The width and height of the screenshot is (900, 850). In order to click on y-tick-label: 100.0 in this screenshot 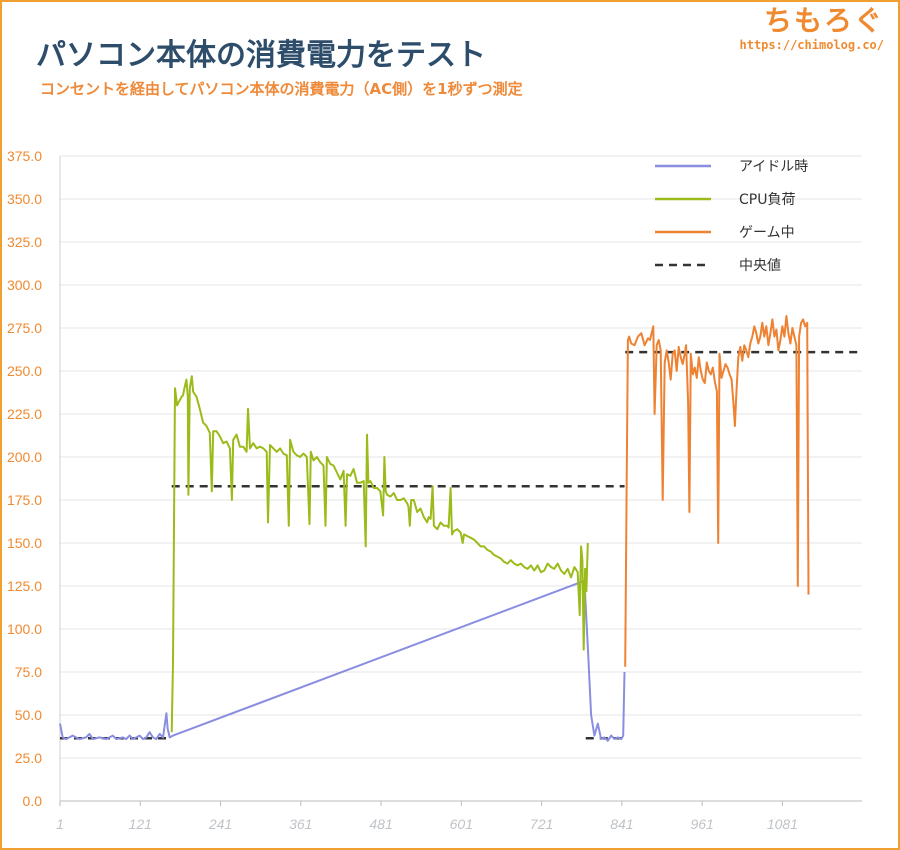, I will do `click(24, 629)`.